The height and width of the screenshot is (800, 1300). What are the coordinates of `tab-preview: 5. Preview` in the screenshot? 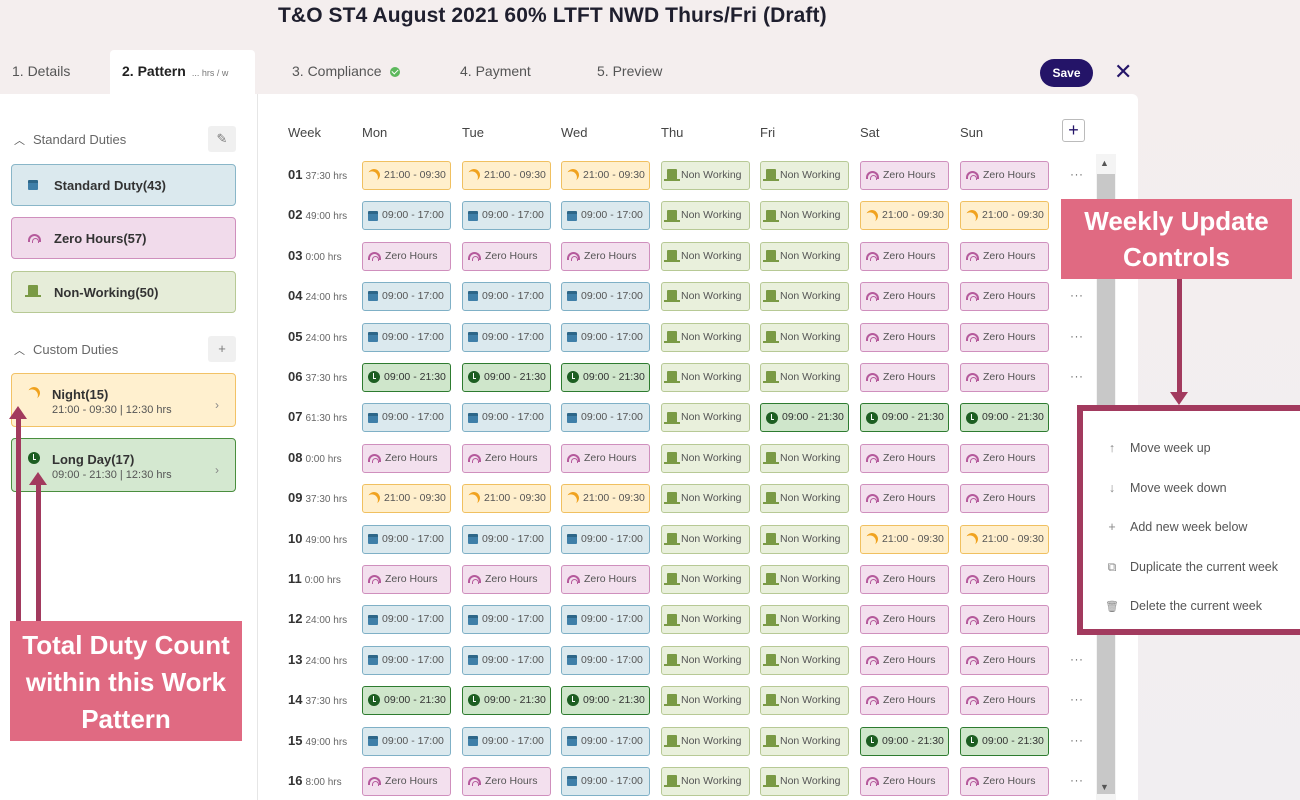 It's located at (630, 71).